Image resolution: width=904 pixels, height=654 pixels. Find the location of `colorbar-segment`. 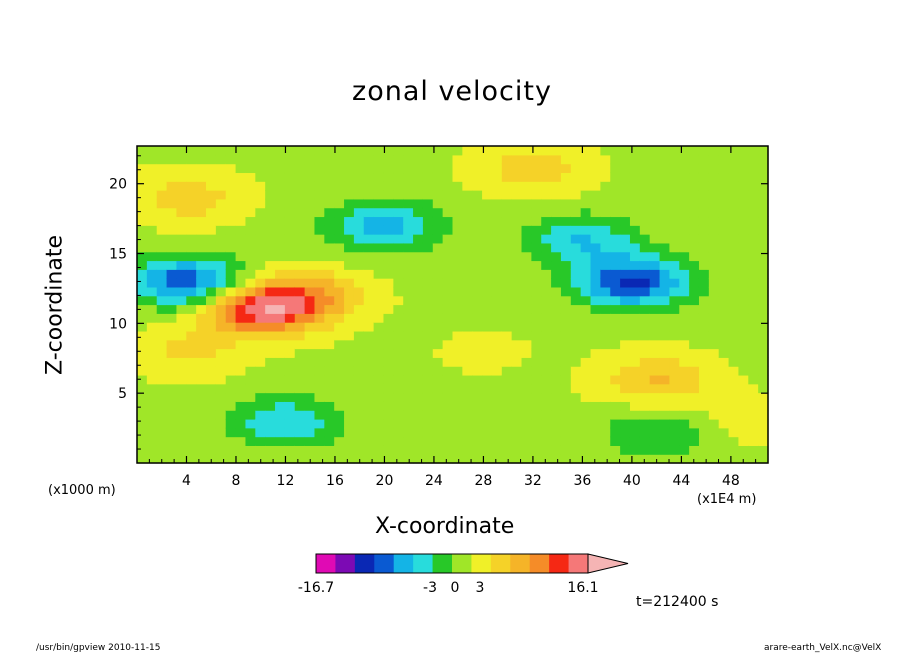

colorbar-segment is located at coordinates (520, 563).